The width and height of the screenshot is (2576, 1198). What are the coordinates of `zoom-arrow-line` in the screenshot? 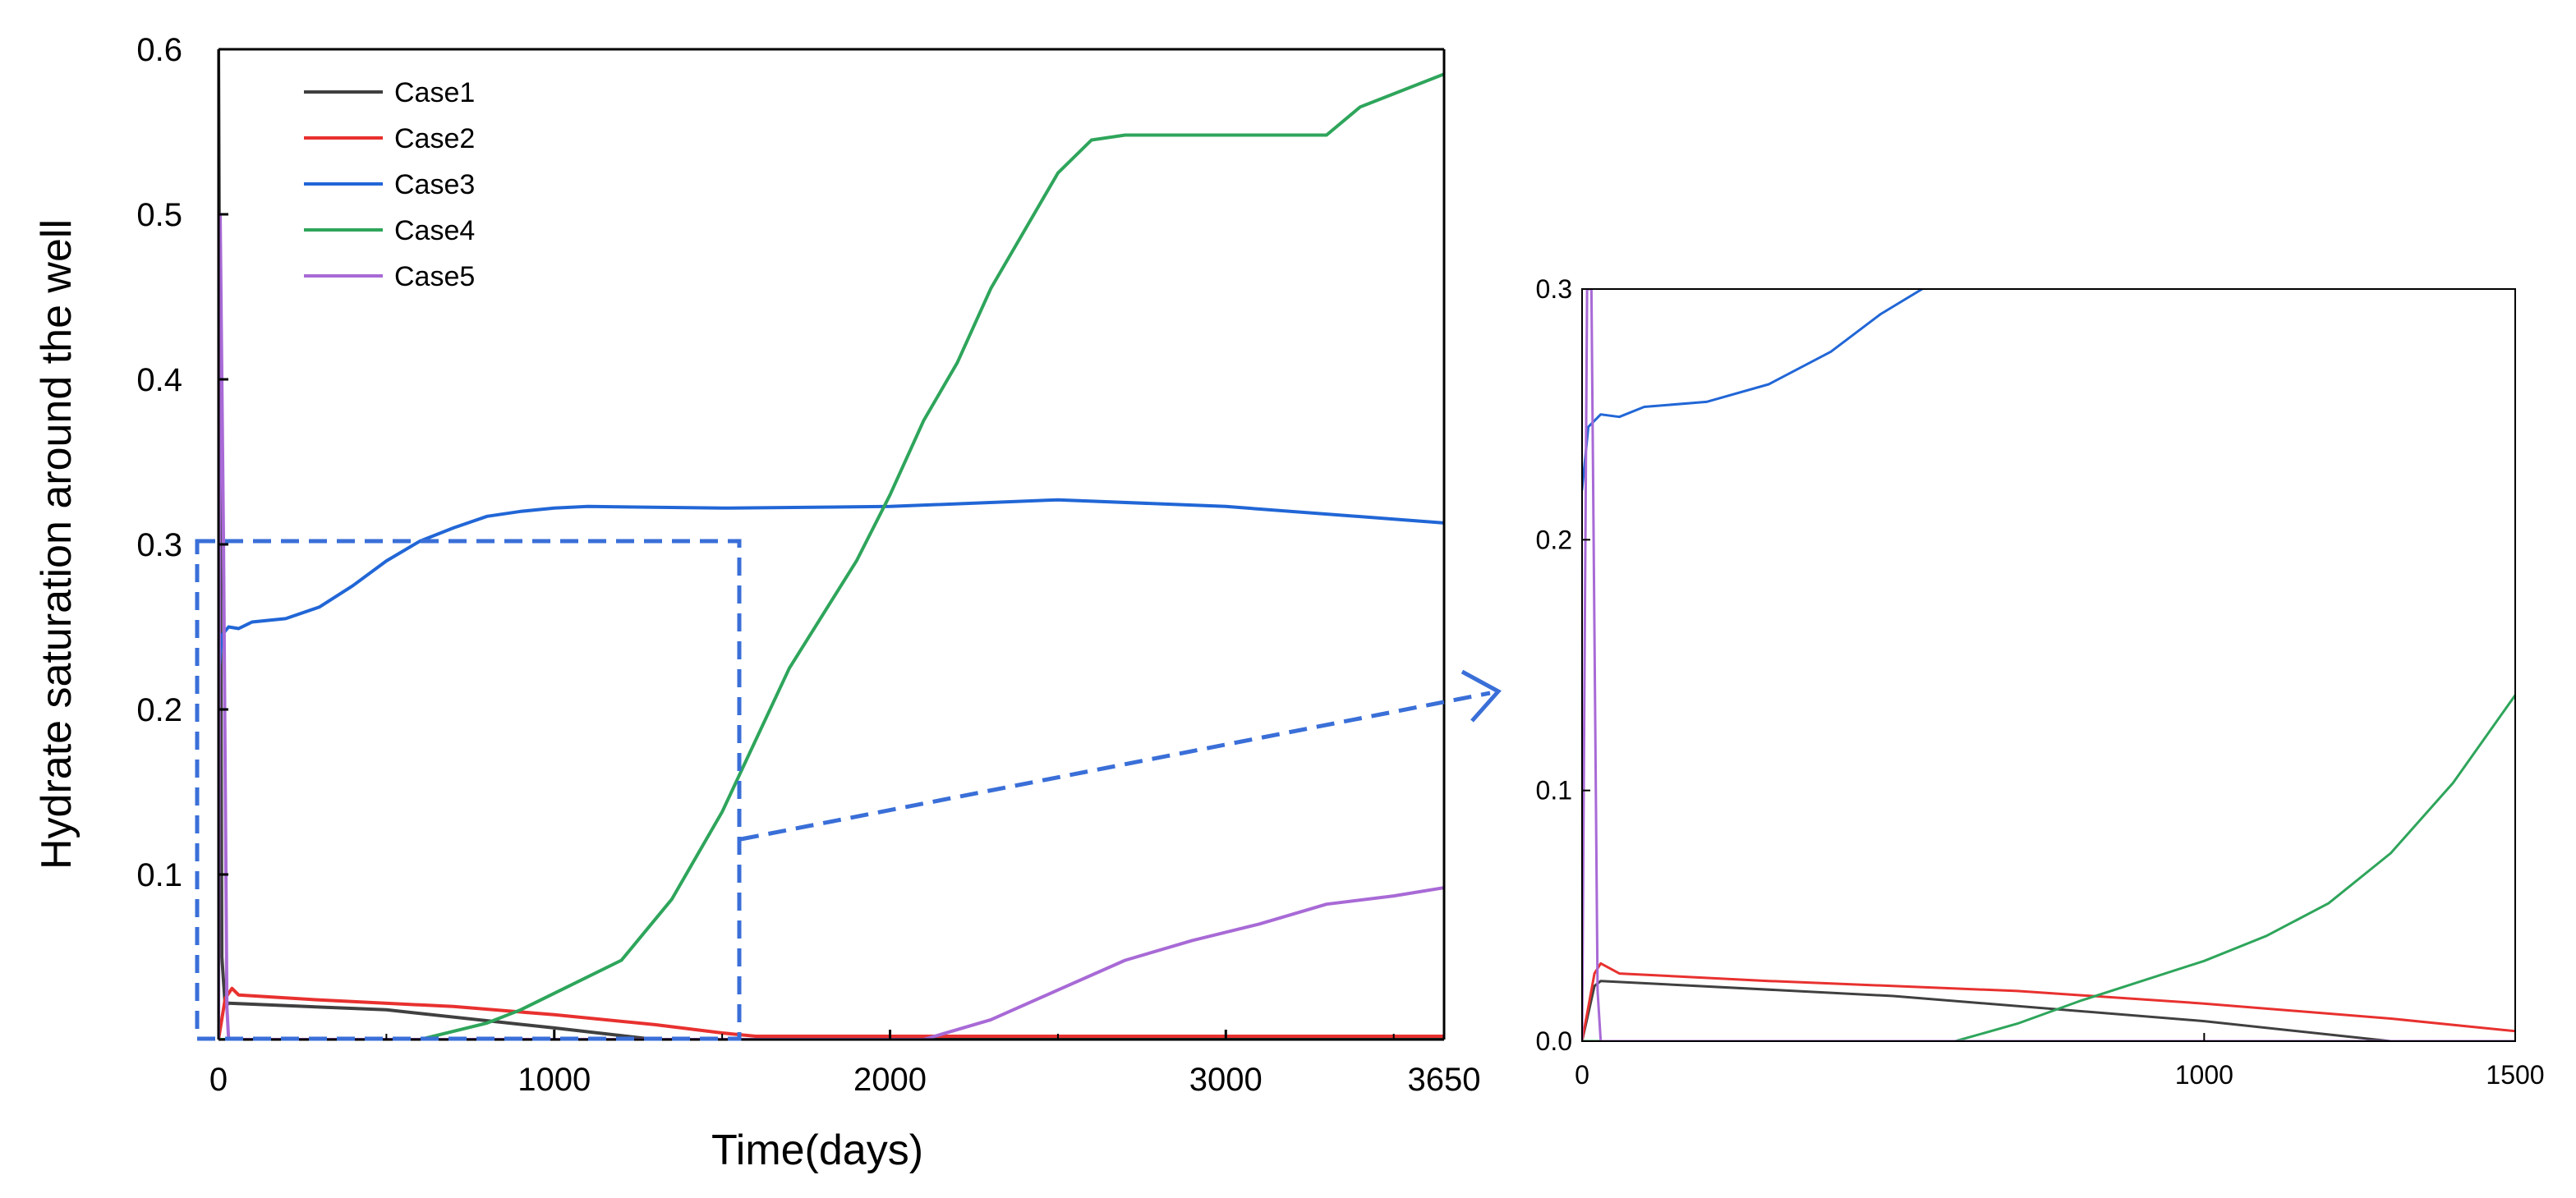 It's located at (1115, 766).